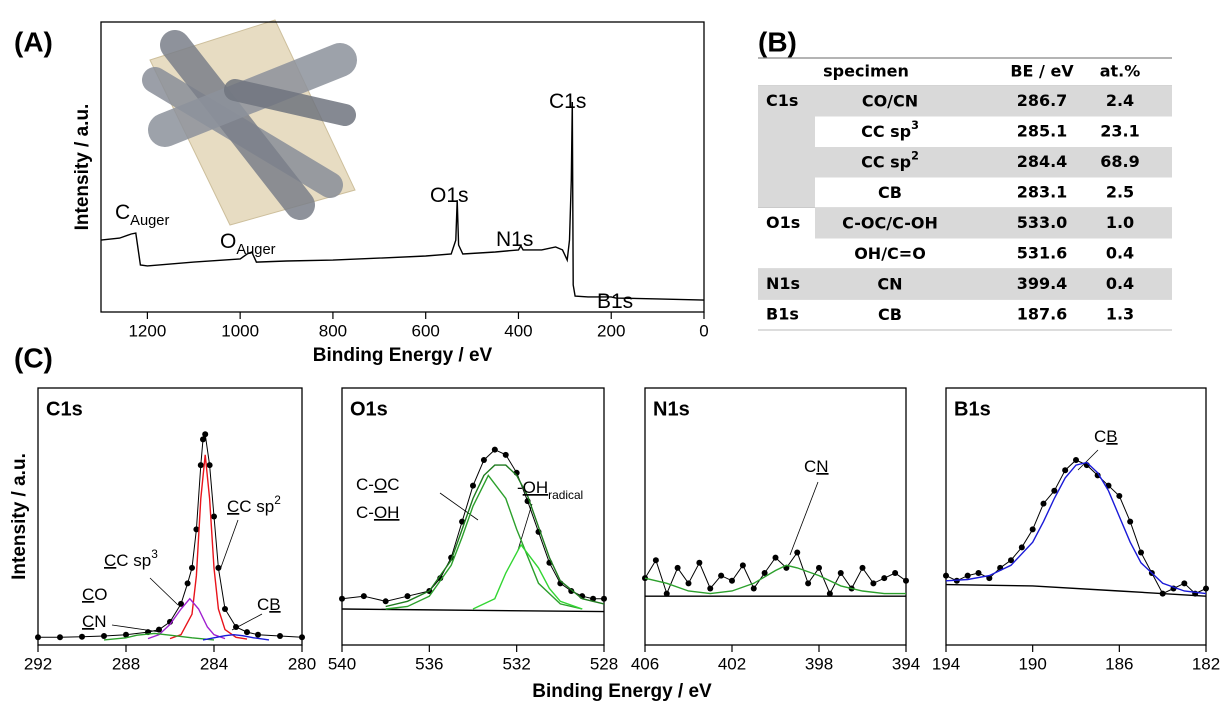 This screenshot has width=1223, height=711. Describe the element at coordinates (1111, 436) in the screenshot. I see `annotation-part: B` at that location.